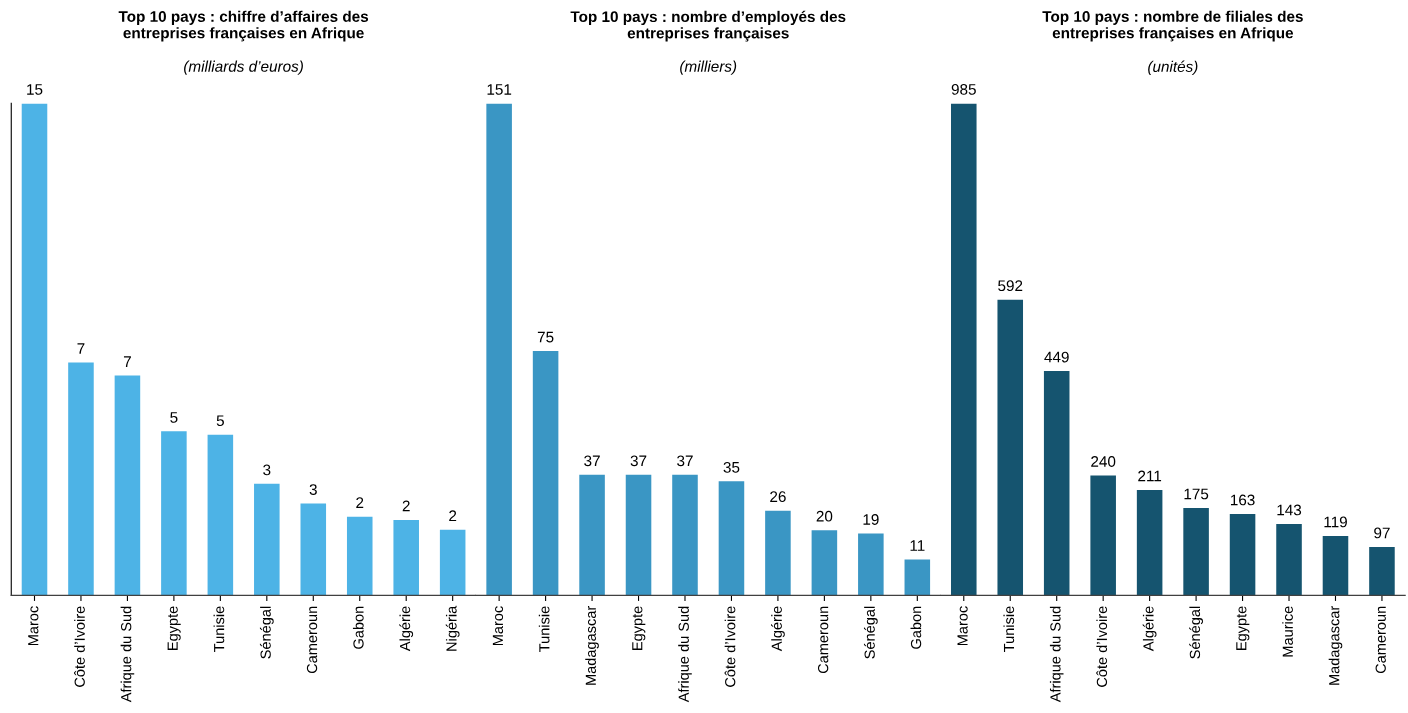 This screenshot has height=713, width=1408. I want to click on data-label: 119, so click(1335, 522).